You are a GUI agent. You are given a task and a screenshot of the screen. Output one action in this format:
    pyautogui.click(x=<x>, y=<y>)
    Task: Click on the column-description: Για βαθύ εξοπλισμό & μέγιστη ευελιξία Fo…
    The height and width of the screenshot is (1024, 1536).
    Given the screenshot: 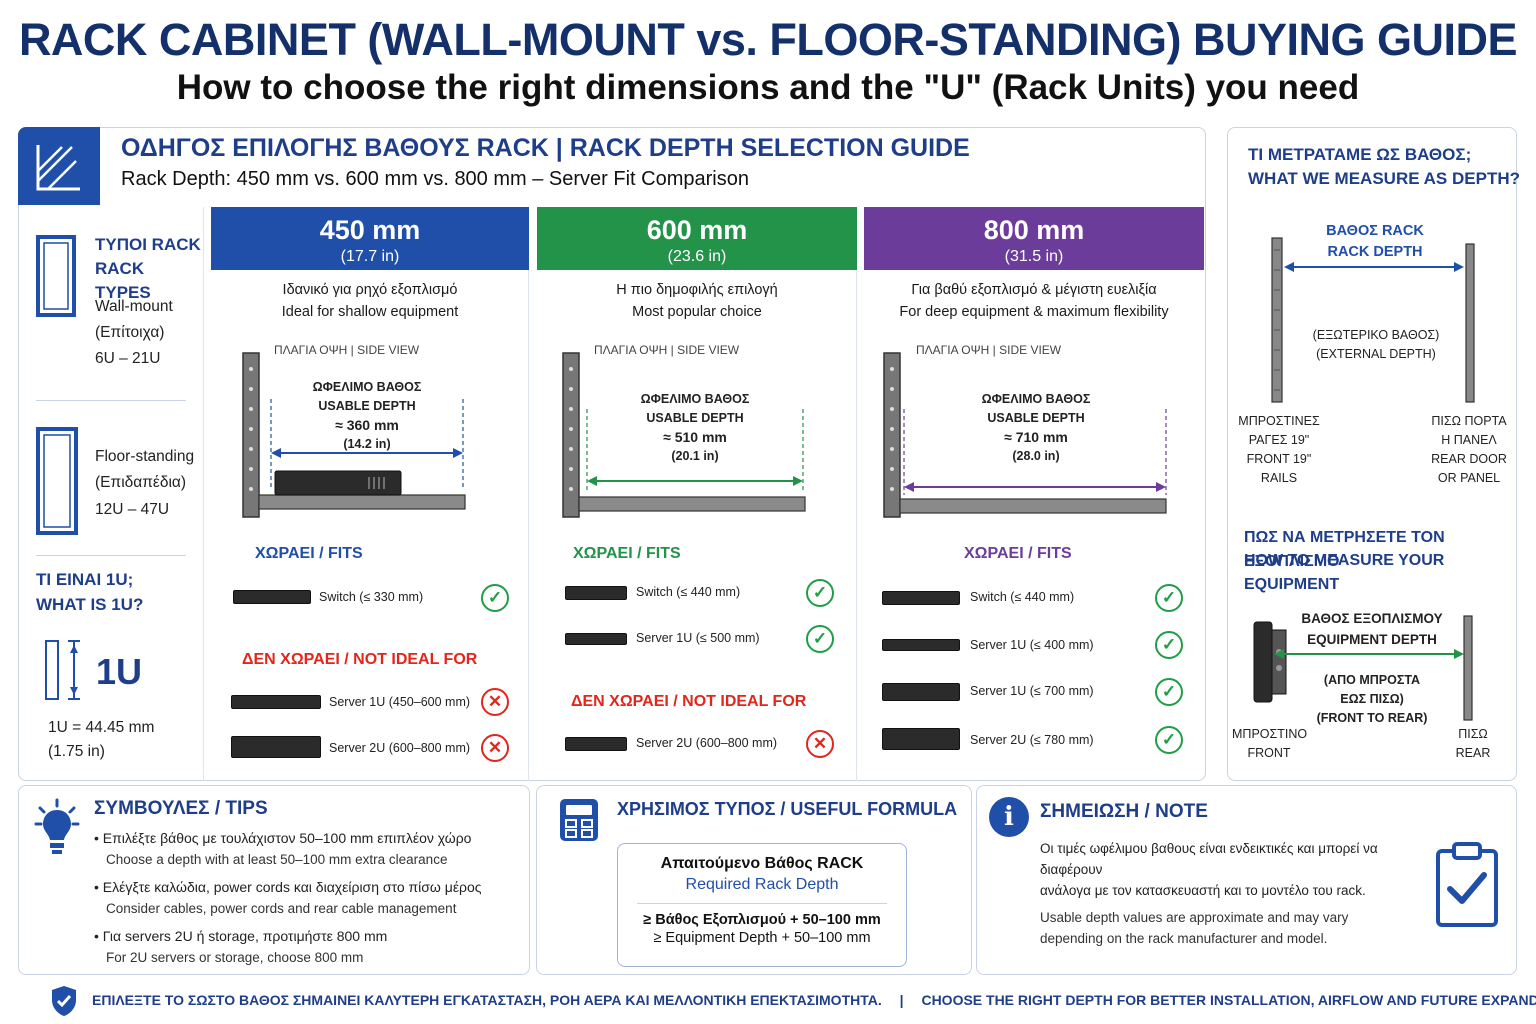 What is the action you would take?
    pyautogui.click(x=1034, y=301)
    